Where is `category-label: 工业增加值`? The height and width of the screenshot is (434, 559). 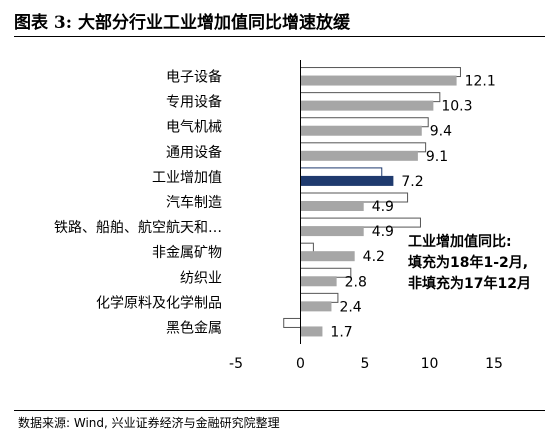 category-label: 工业增加值 is located at coordinates (187, 178).